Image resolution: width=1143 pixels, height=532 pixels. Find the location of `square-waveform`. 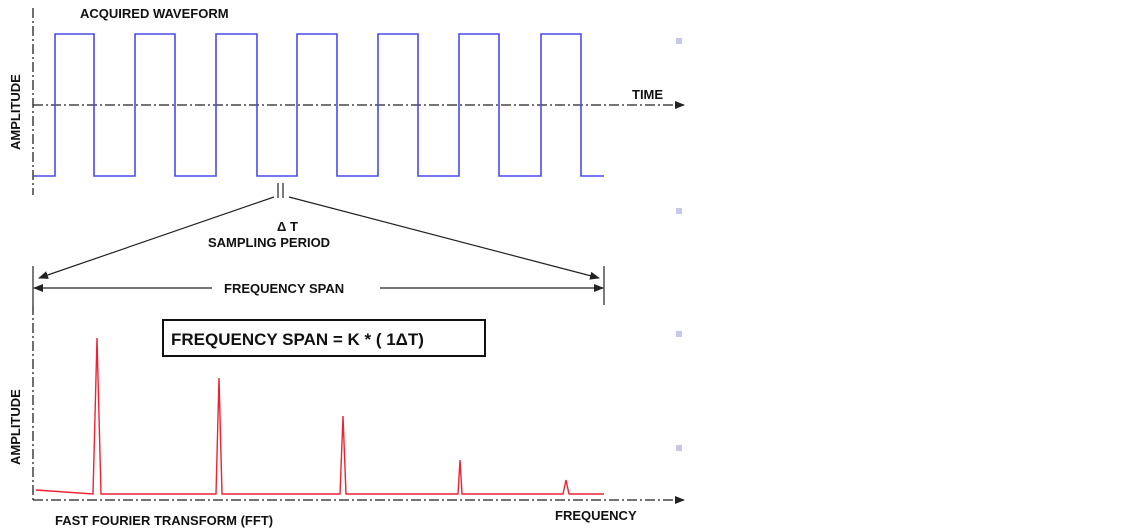

square-waveform is located at coordinates (318, 105).